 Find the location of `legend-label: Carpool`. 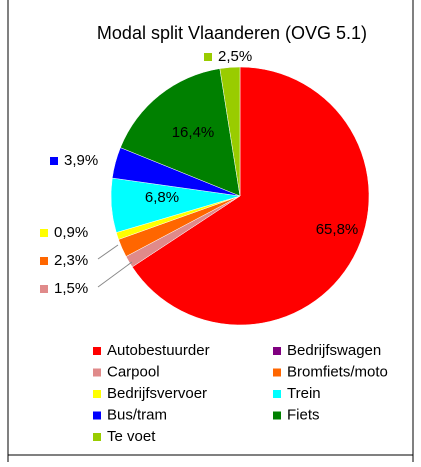

legend-label: Carpool is located at coordinates (133, 371).